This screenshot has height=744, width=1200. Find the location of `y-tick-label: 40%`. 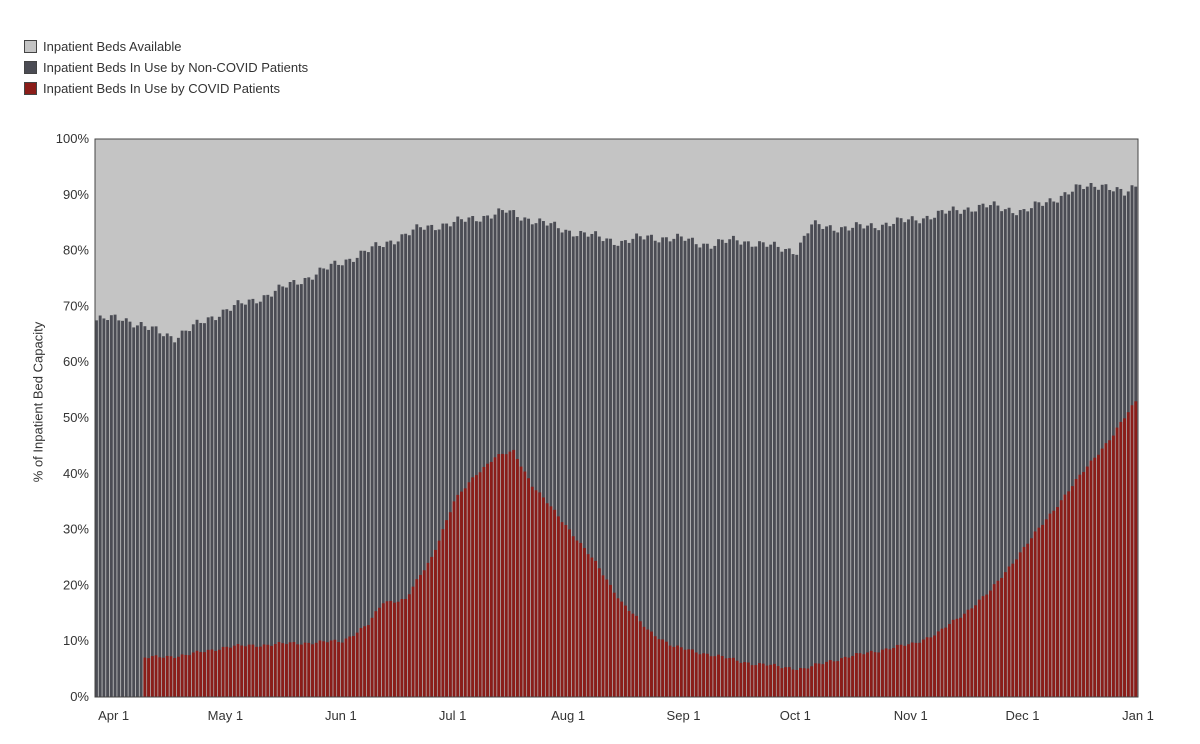

y-tick-label: 40% is located at coordinates (76, 473).